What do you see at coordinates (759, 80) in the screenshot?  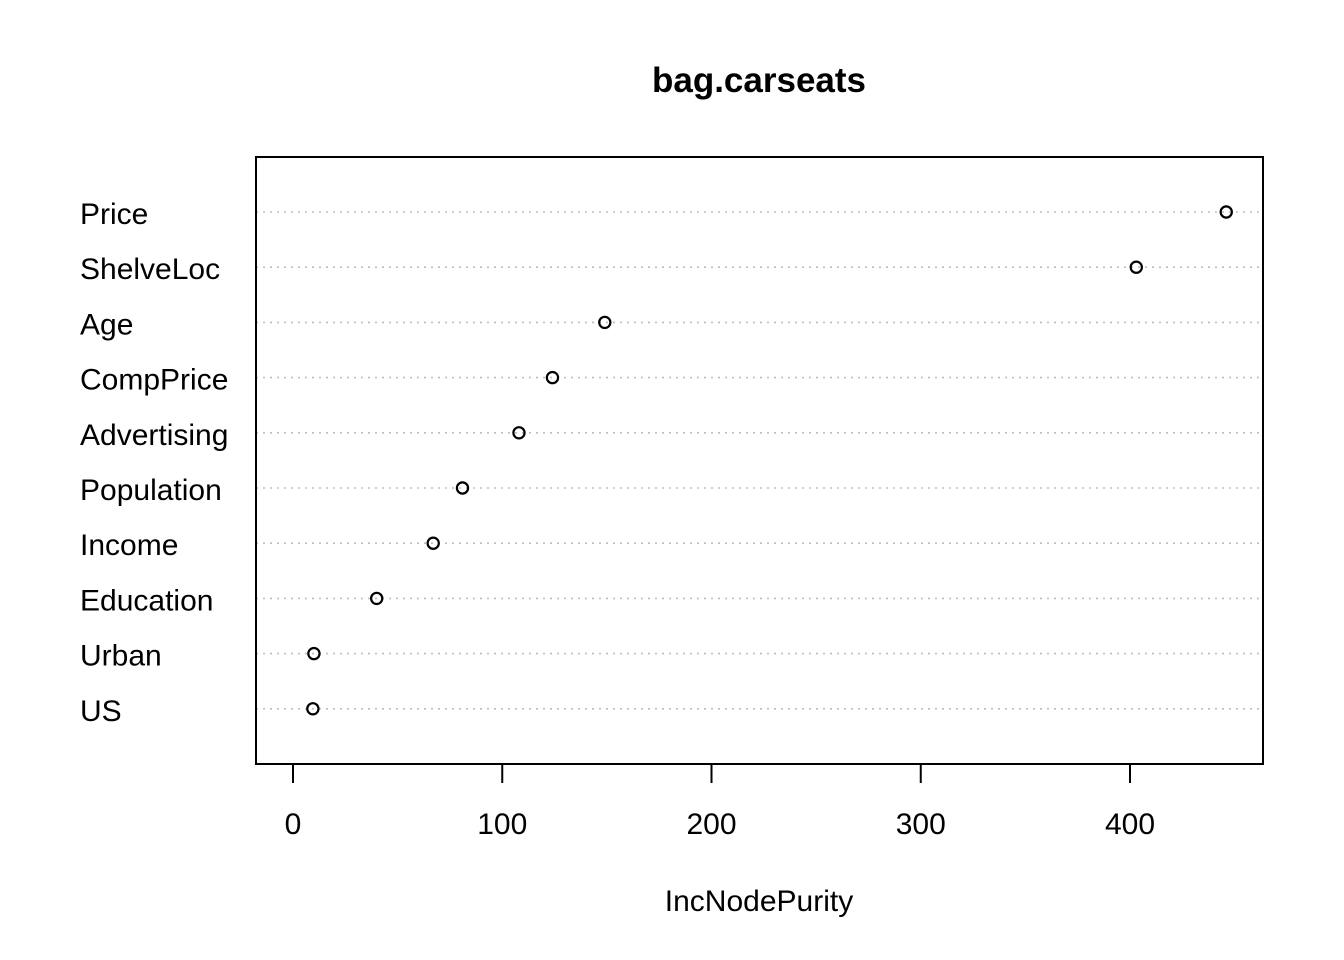 I see `chart-title: bag.carseats` at bounding box center [759, 80].